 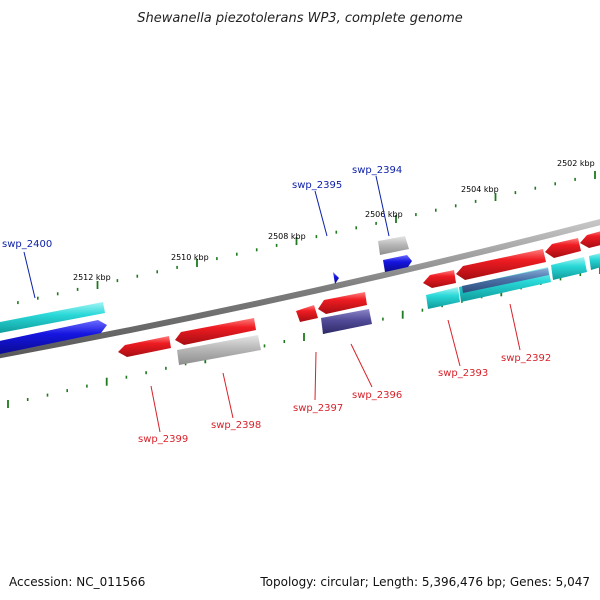 I want to click on gene-arrow-swp-2394-gray, so click(x=393, y=245).